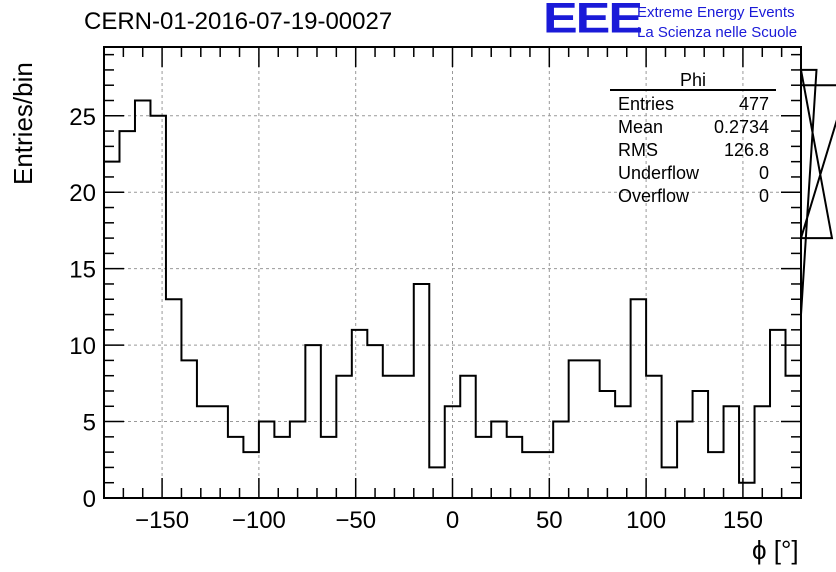 Image resolution: width=836 pixels, height=572 pixels. Describe the element at coordinates (640, 127) in the screenshot. I see `stats-label-mean: Mean` at that location.